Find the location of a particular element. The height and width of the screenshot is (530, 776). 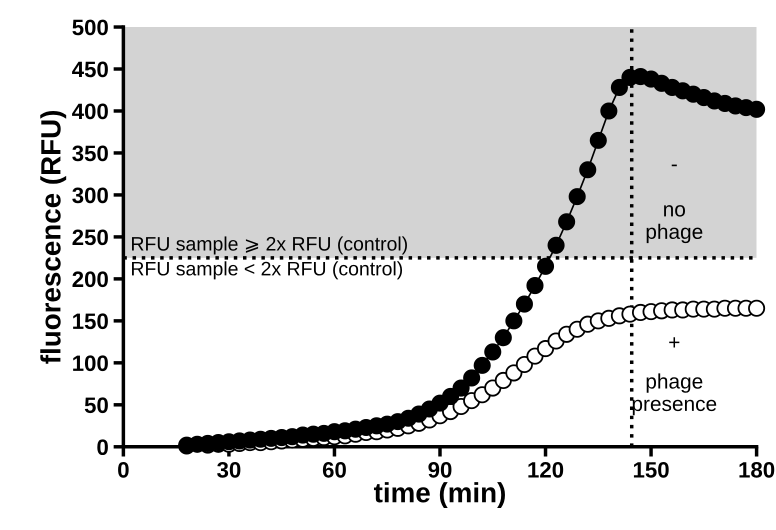

x-tick-label: 0 is located at coordinates (123, 470).